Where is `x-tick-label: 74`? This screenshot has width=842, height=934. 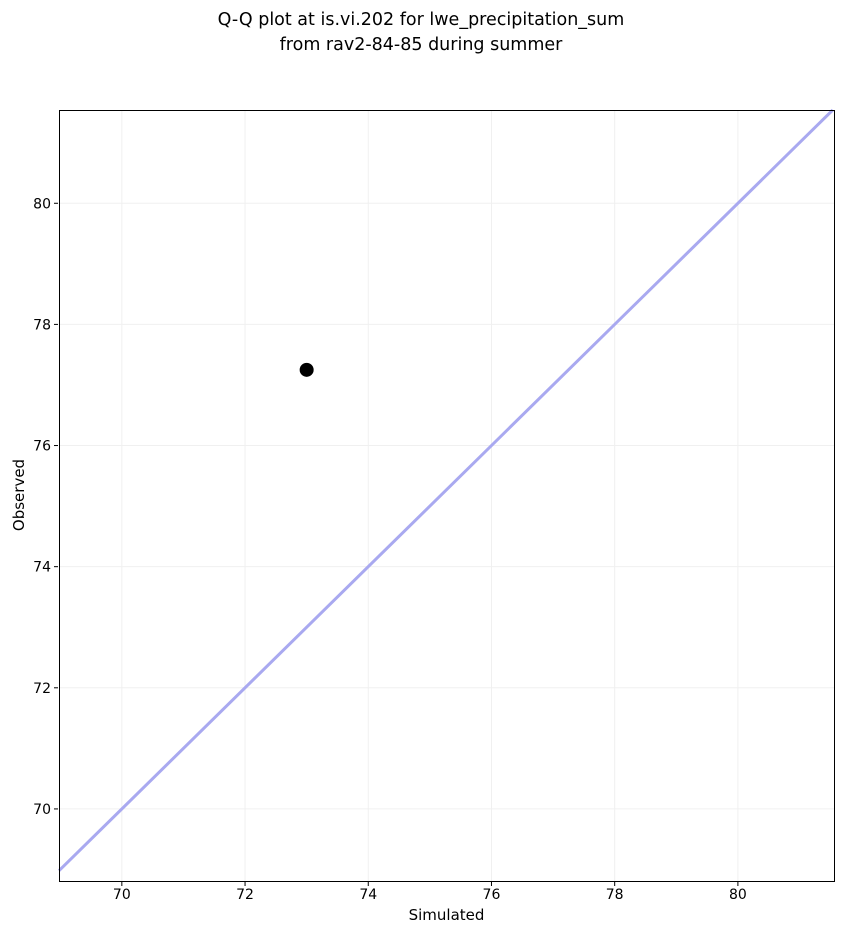 x-tick-label: 74 is located at coordinates (368, 895).